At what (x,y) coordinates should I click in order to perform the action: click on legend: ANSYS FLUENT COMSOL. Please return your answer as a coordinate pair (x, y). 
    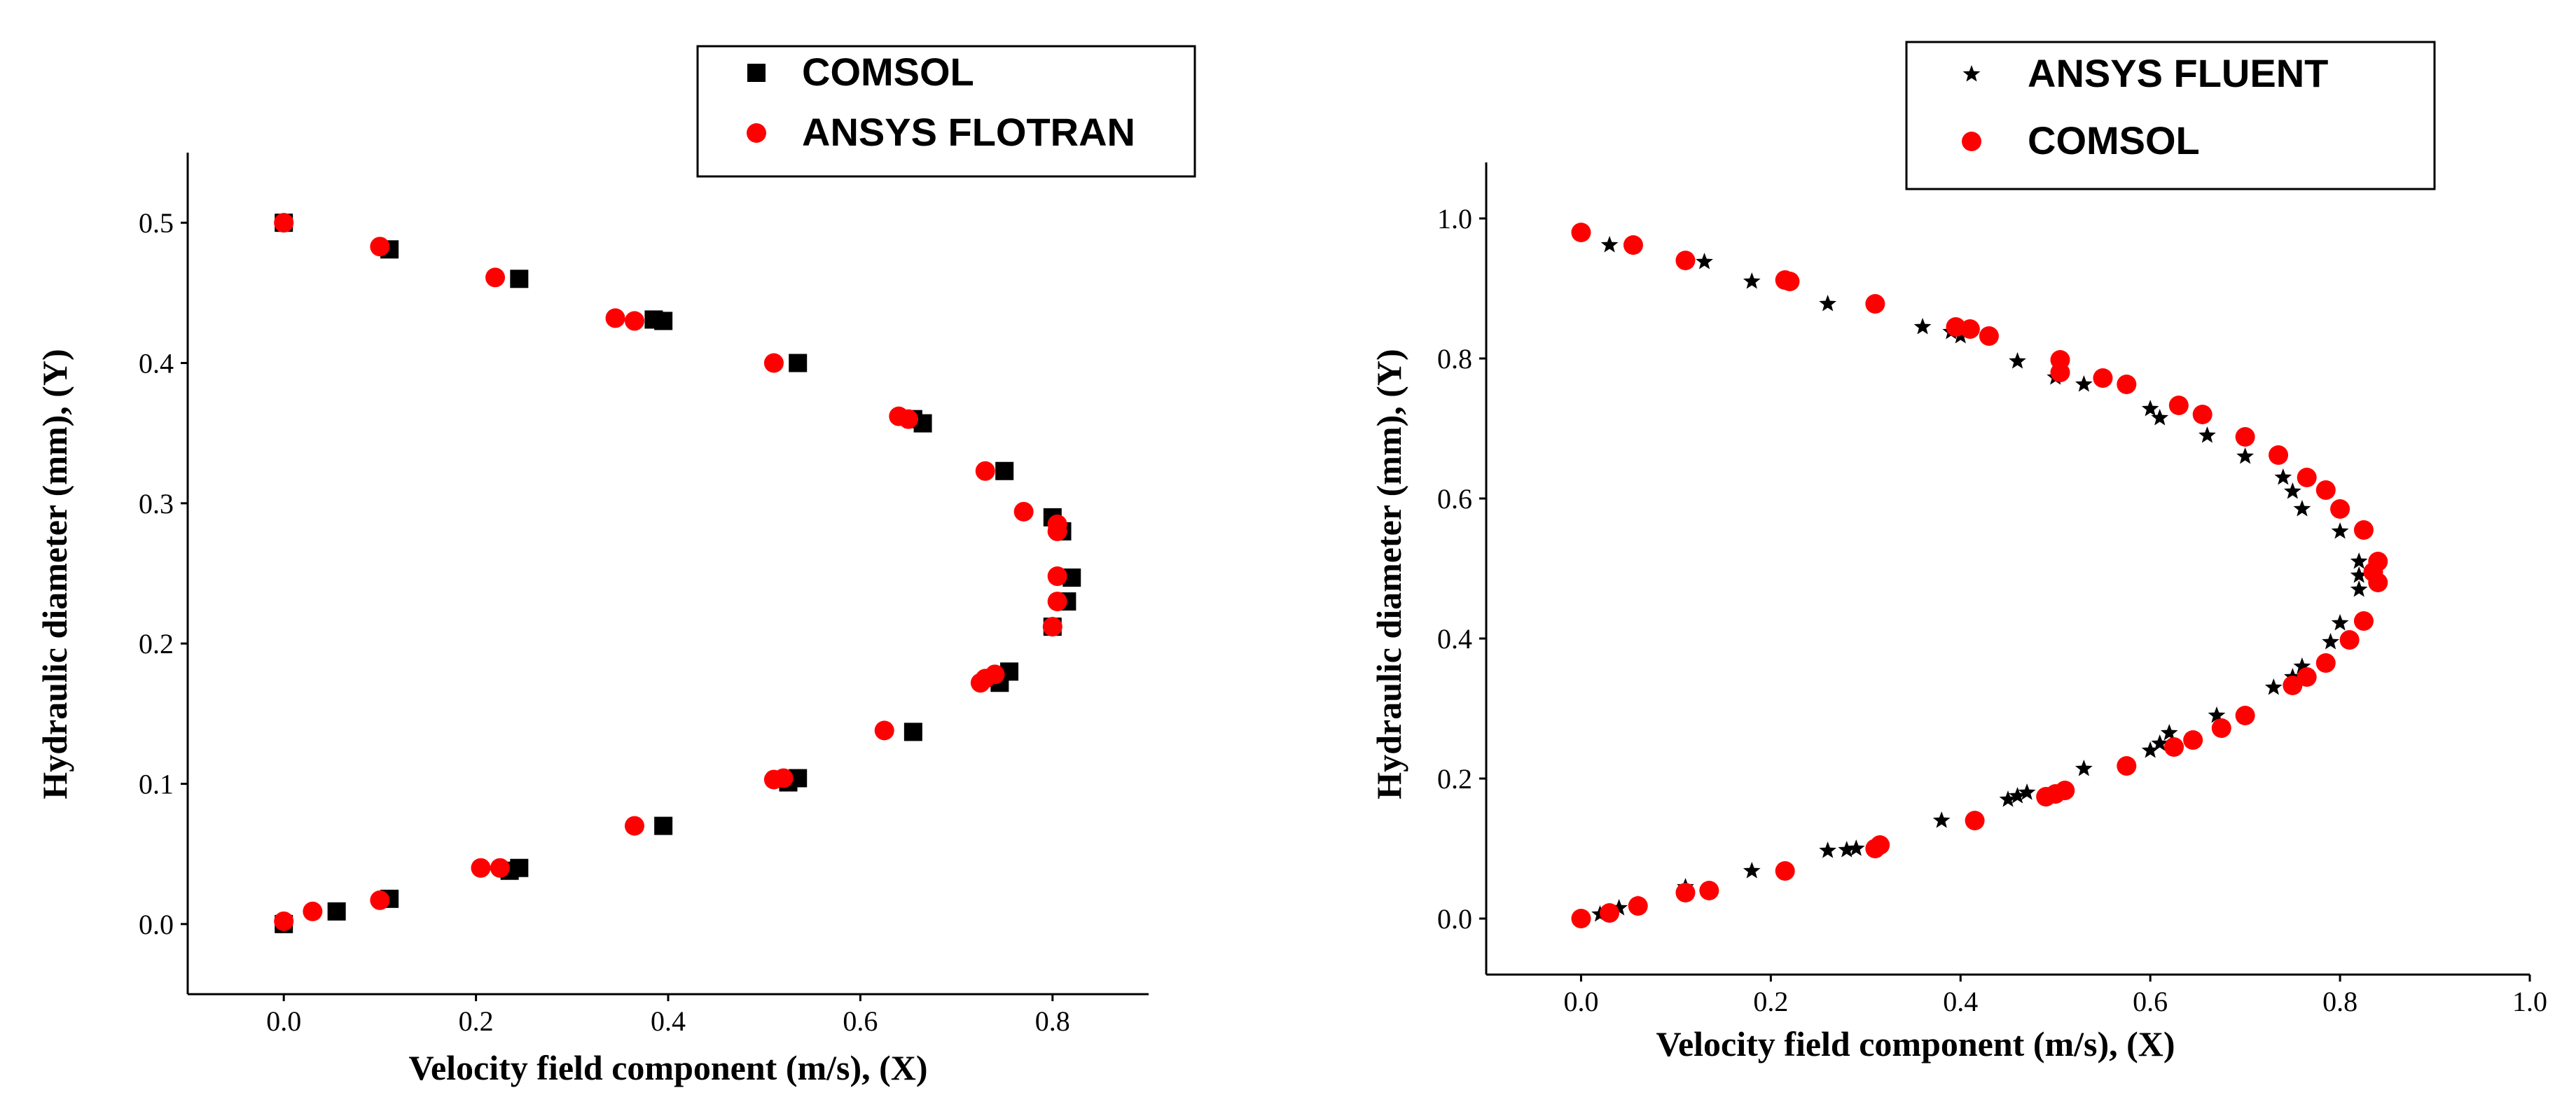
    Looking at the image, I should click on (2171, 115).